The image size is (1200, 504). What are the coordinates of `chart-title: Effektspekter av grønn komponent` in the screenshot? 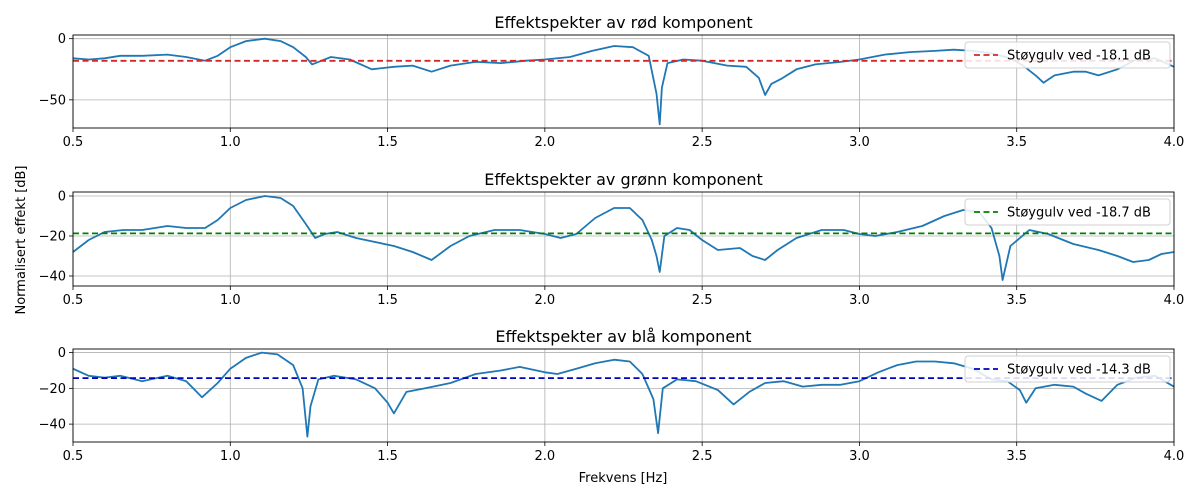 It's located at (623, 179).